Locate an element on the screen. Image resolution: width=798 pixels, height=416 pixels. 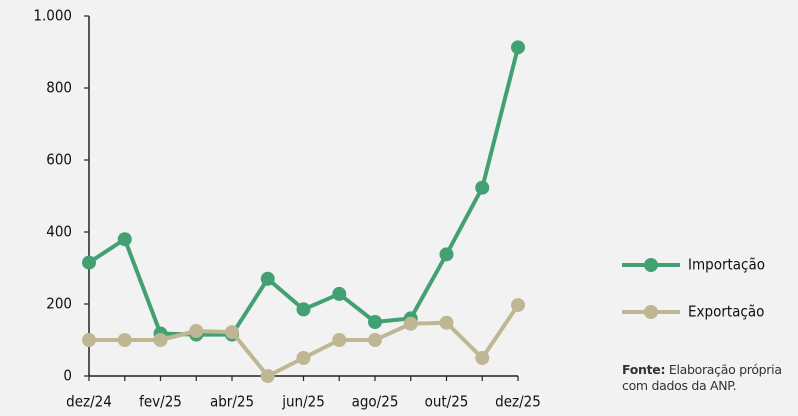
source-text: Elaboração própria com dados da ANP. is located at coordinates (702, 377).